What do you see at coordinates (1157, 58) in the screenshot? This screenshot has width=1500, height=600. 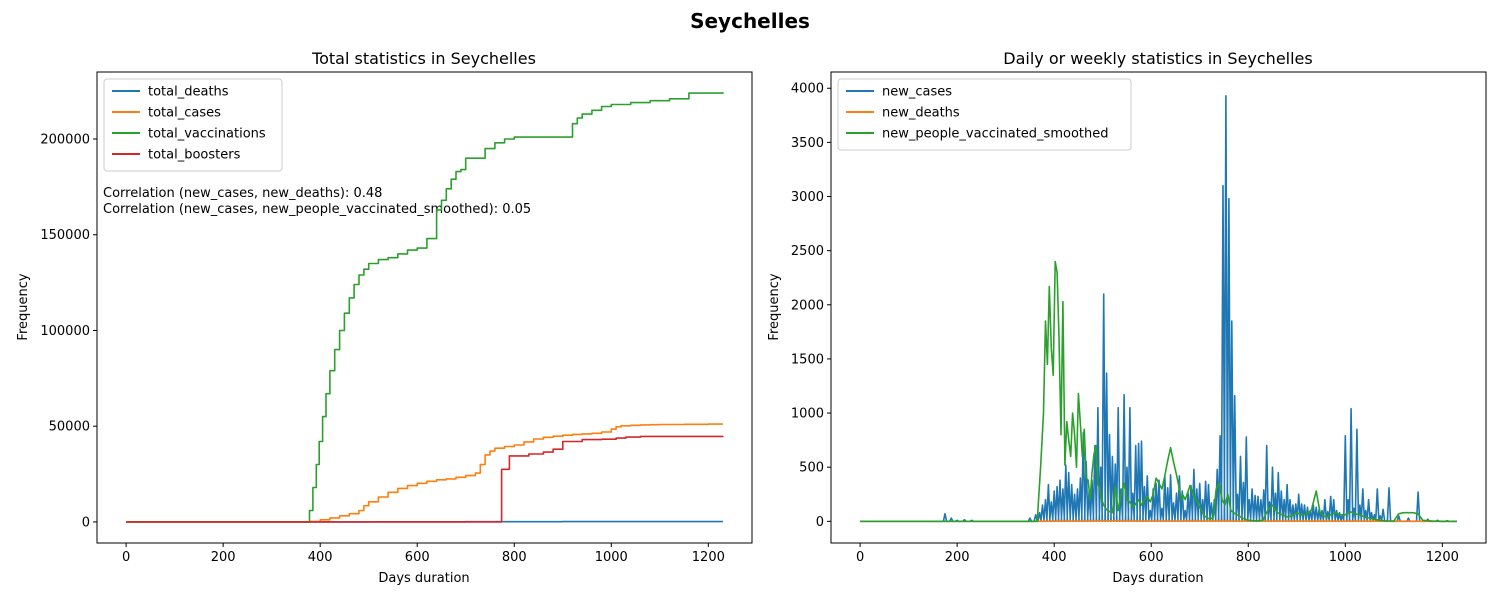 I see `daily-statistics-title: Daily or weekly statistics in Seychelles` at bounding box center [1157, 58].